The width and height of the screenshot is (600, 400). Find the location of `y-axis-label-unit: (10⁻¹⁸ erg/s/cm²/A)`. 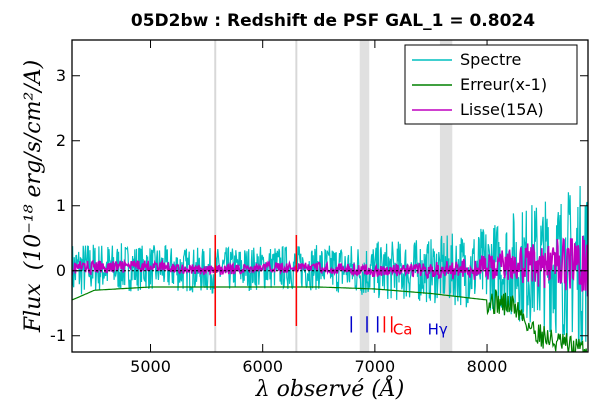

y-axis-label-unit: (10⁻¹⁸ erg/s/cm²/A) is located at coordinates (33, 165).